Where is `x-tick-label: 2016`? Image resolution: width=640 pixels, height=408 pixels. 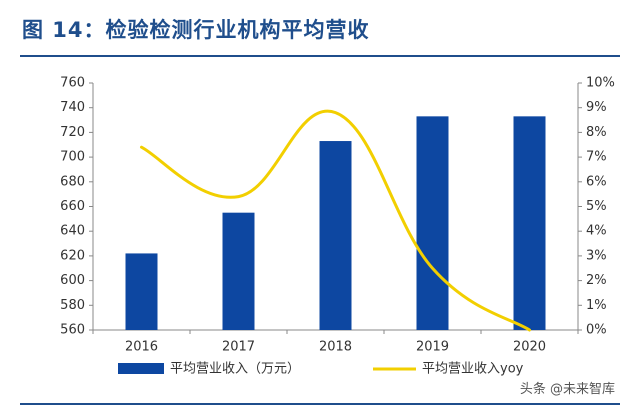 x-tick-label: 2016 is located at coordinates (141, 347).